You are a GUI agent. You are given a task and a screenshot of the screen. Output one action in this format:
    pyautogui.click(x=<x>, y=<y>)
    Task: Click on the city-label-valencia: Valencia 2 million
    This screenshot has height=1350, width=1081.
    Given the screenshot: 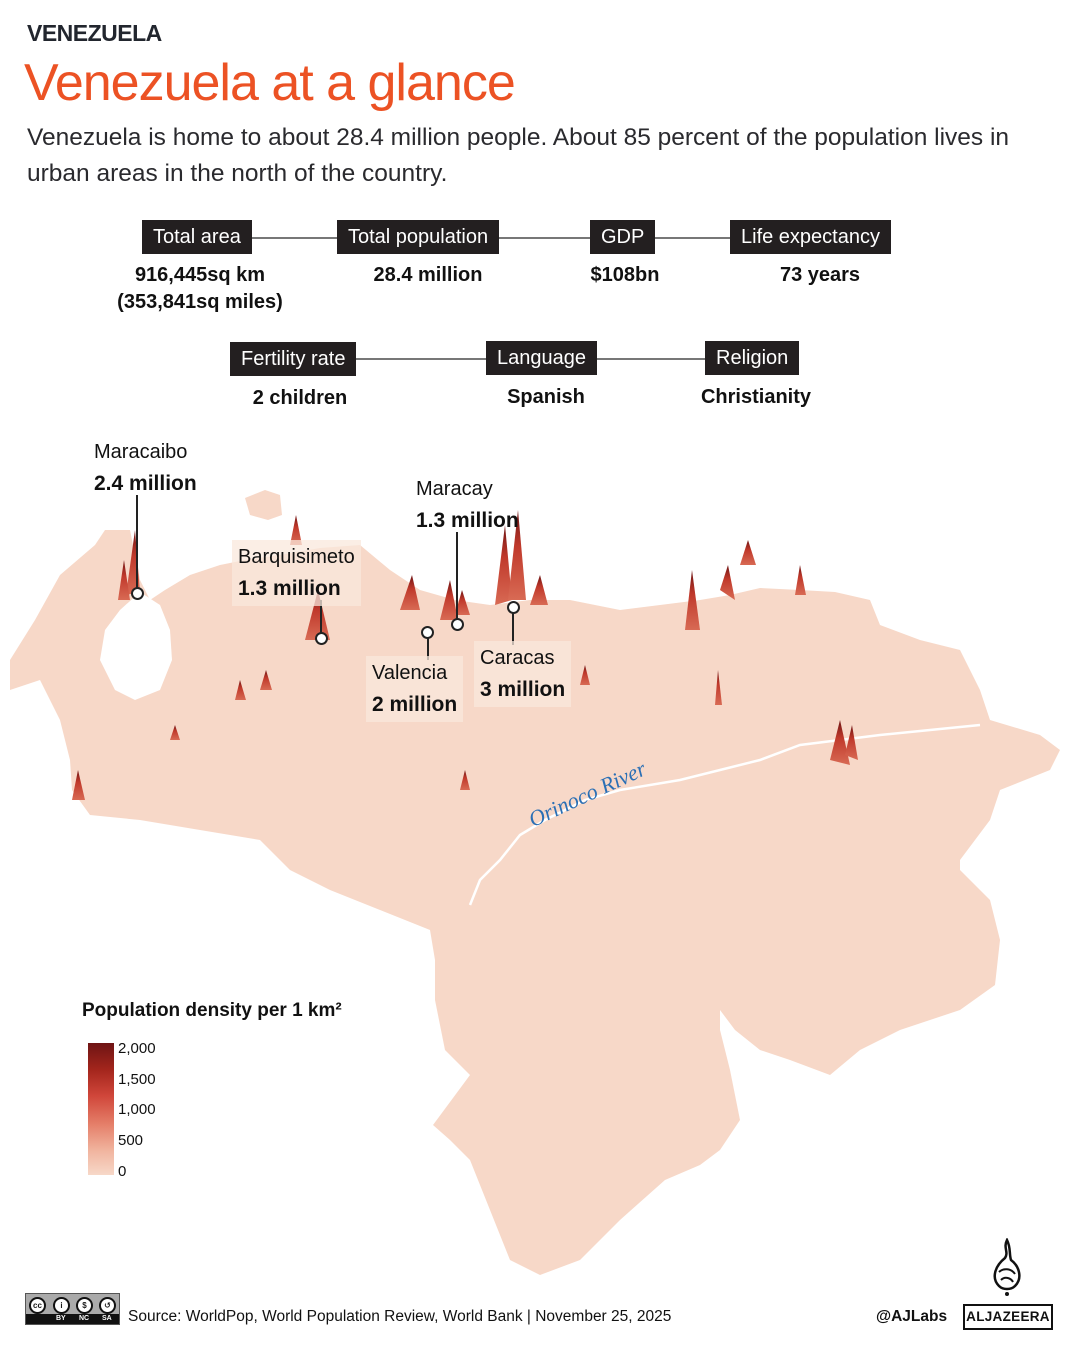 What is the action you would take?
    pyautogui.click(x=415, y=689)
    